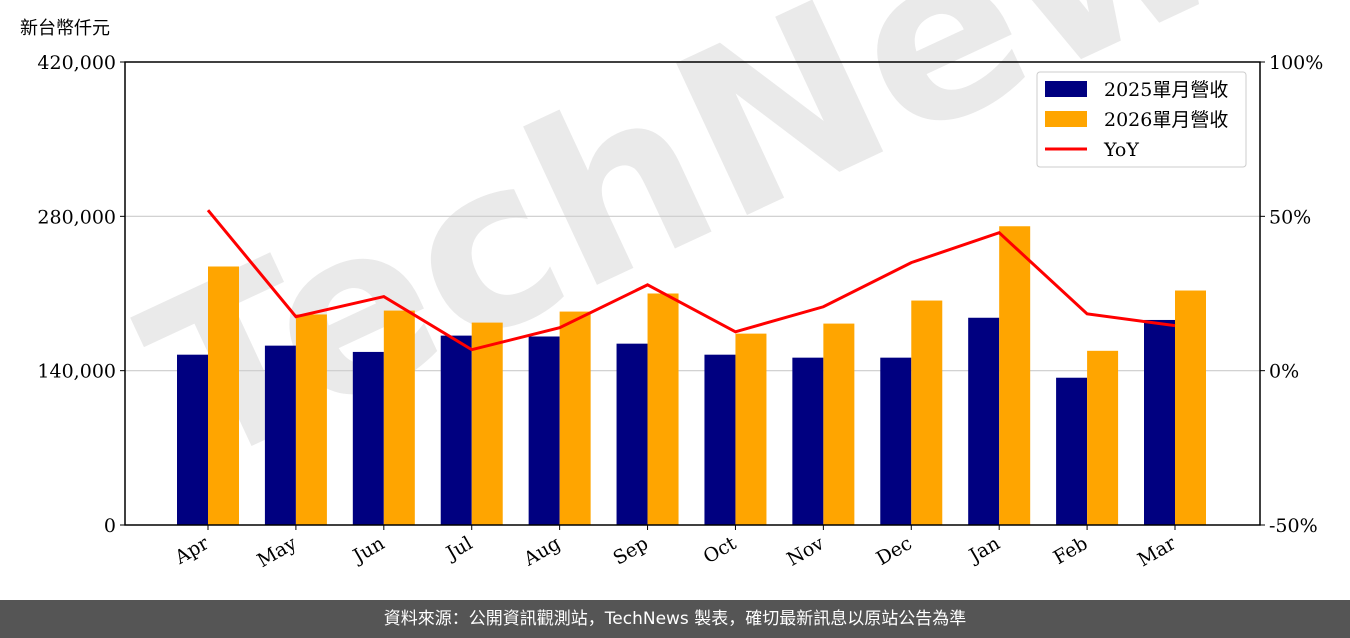 The width and height of the screenshot is (1350, 638). Describe the element at coordinates (1296, 63) in the screenshot. I see `y2-tick-label: 100%` at that location.